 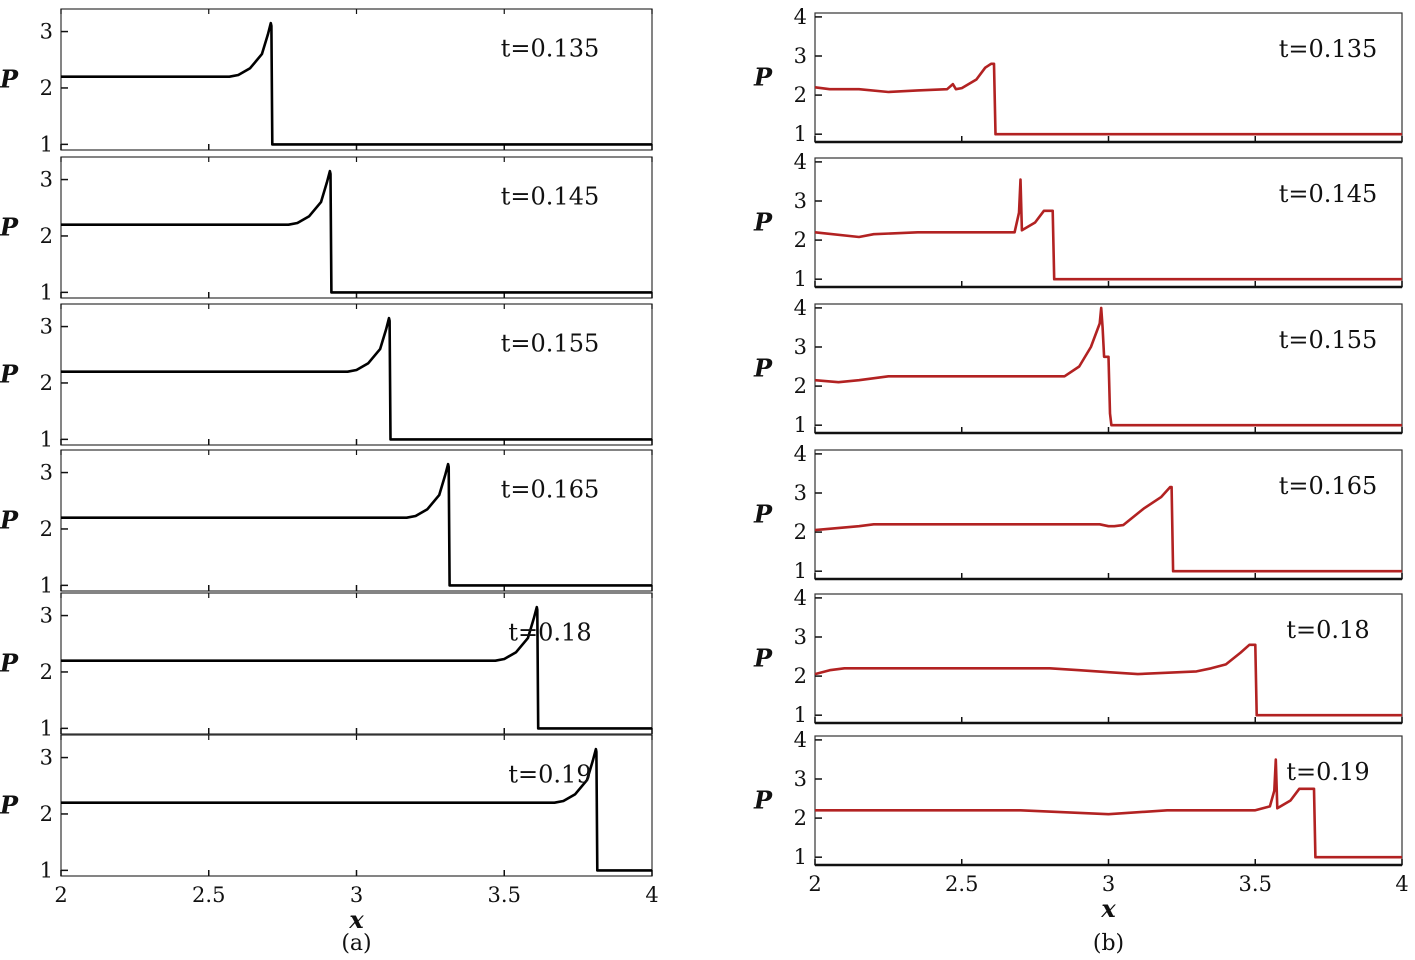 I want to click on panel-caption: (a), so click(x=356, y=943).